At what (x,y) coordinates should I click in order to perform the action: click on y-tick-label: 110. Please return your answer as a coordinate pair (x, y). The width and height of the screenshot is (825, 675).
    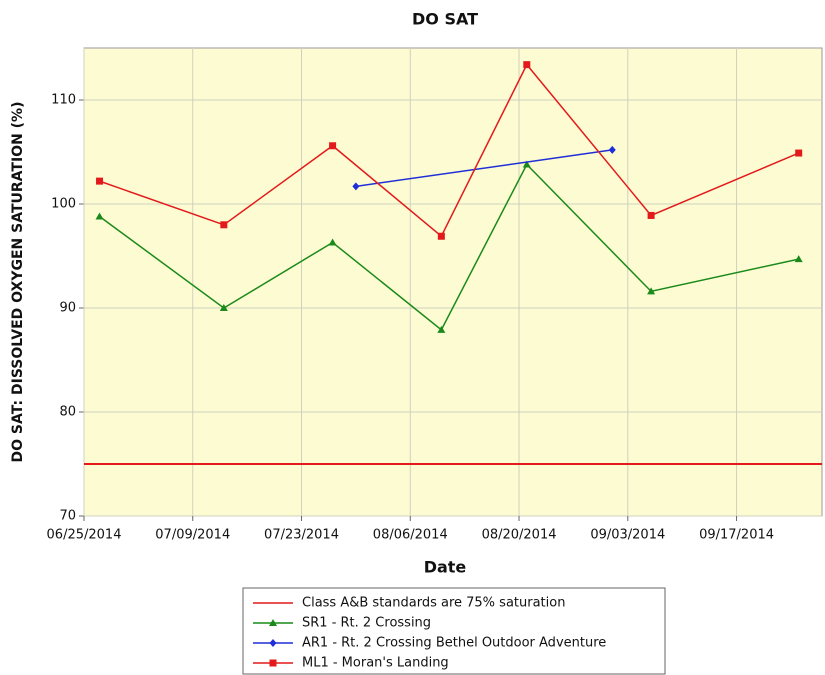
    Looking at the image, I should click on (63, 100).